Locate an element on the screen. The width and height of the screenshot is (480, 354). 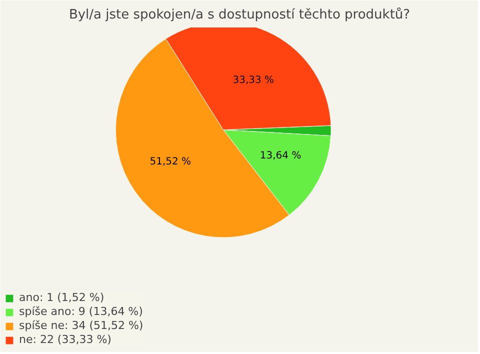
data-label: 33,33 % is located at coordinates (253, 80).